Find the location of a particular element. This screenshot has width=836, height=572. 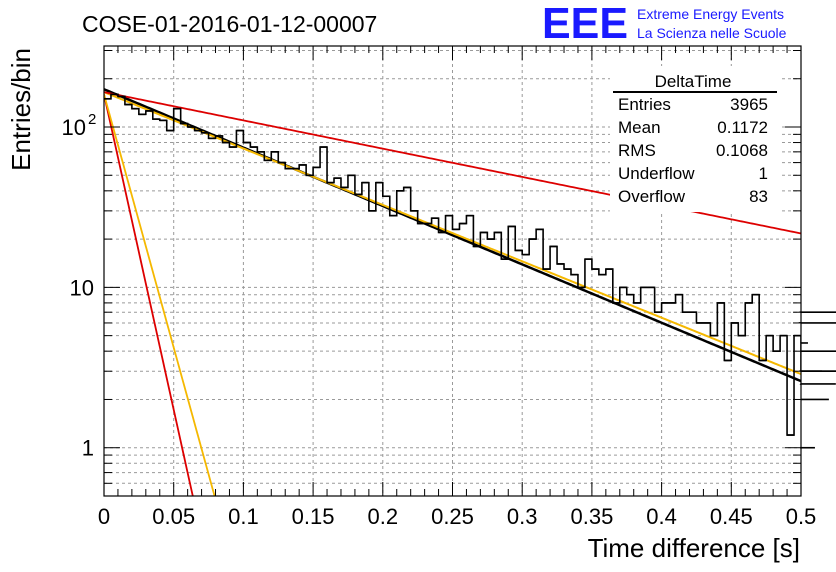

logo-line1: Extreme Energy Events is located at coordinates (710, 14).